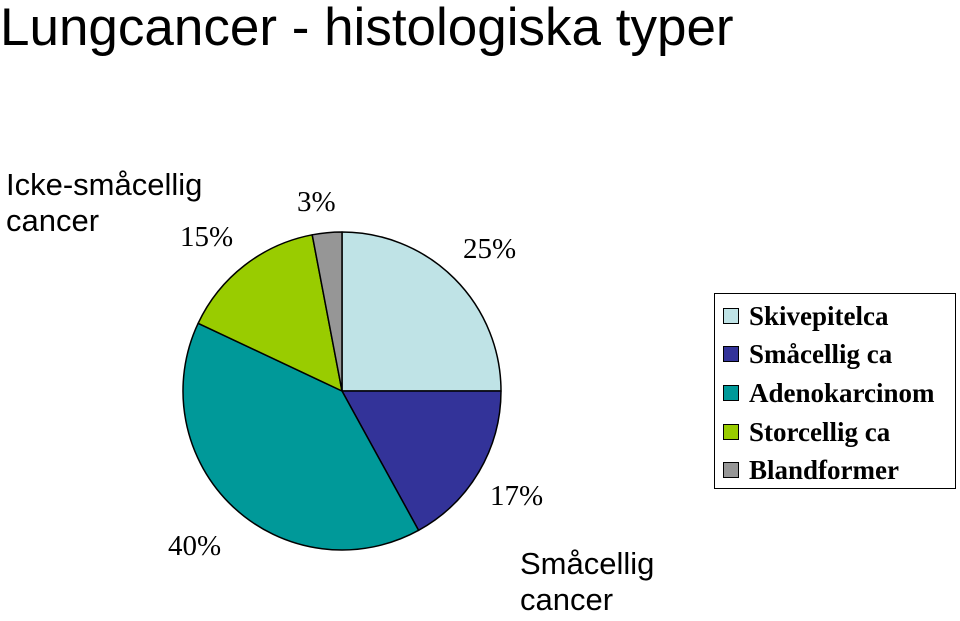 This screenshot has width=960, height=621. I want to click on small-cell-annotation-line-2: cancer, so click(567, 599).